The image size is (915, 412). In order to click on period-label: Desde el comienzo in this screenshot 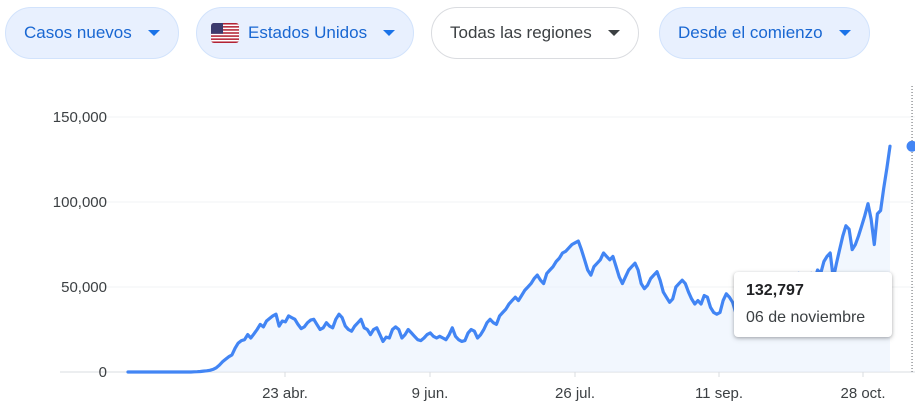, I will do `click(750, 32)`.